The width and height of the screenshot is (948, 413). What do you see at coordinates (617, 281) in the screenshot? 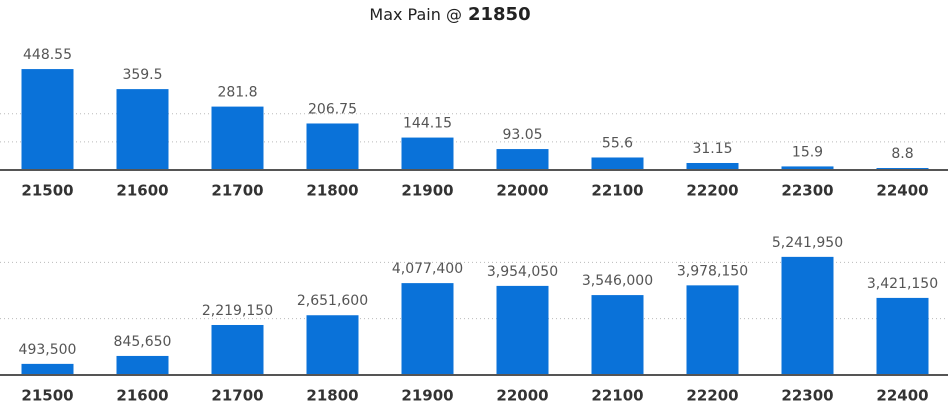
I see `value-label: 3,546,000` at bounding box center [617, 281].